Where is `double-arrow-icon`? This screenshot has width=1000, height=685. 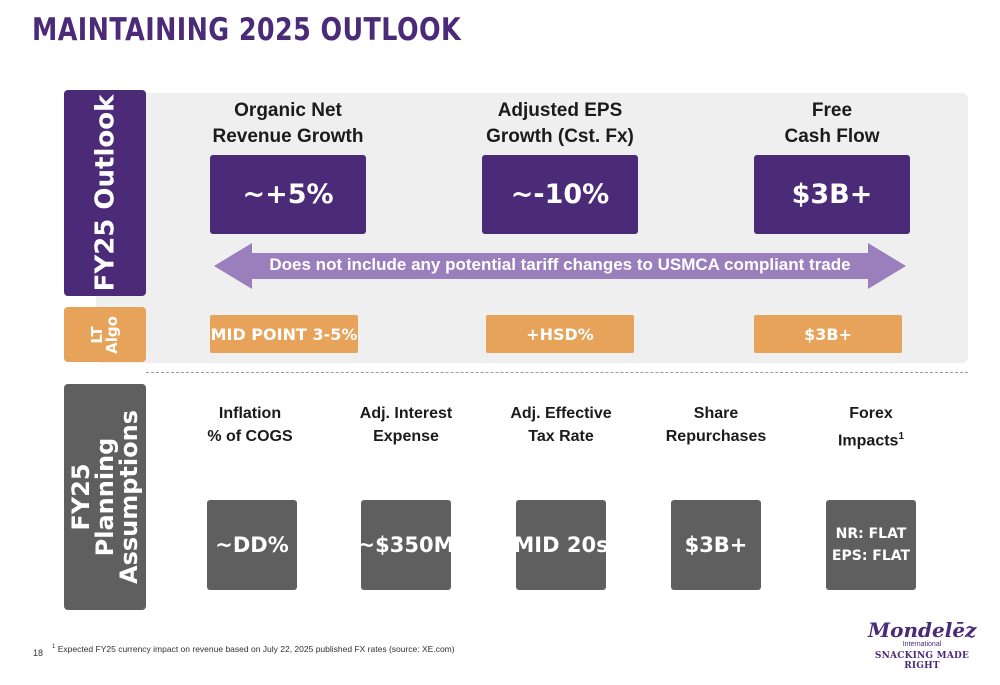 double-arrow-icon is located at coordinates (560, 266).